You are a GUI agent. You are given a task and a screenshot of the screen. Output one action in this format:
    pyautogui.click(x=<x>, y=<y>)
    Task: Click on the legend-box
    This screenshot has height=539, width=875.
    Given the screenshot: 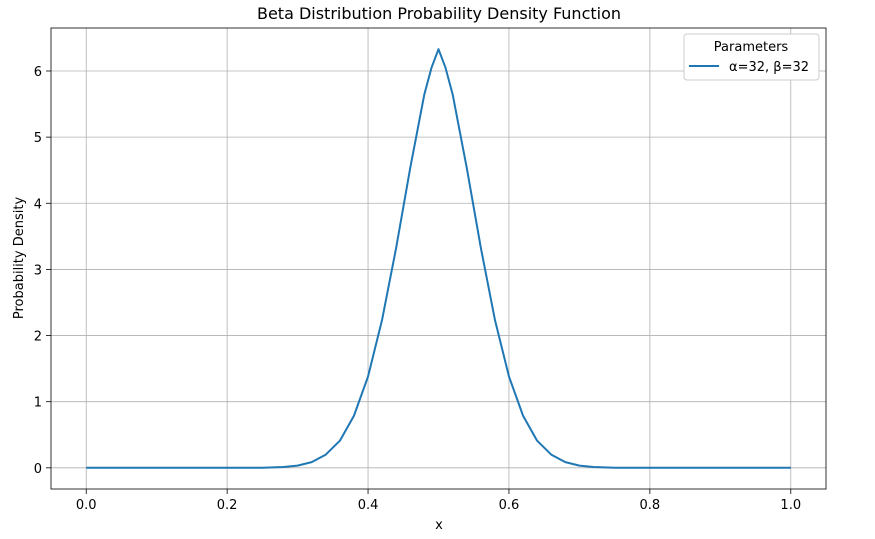 What is the action you would take?
    pyautogui.click(x=751, y=57)
    